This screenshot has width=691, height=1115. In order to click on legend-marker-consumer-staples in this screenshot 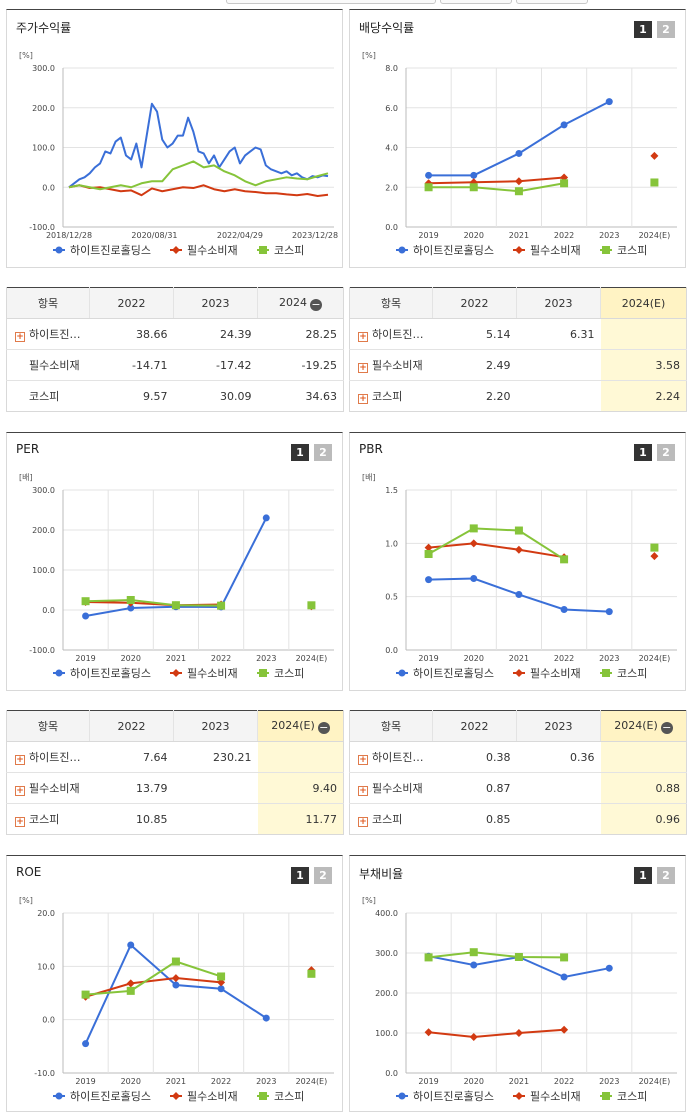, I will do `click(176, 673)`.